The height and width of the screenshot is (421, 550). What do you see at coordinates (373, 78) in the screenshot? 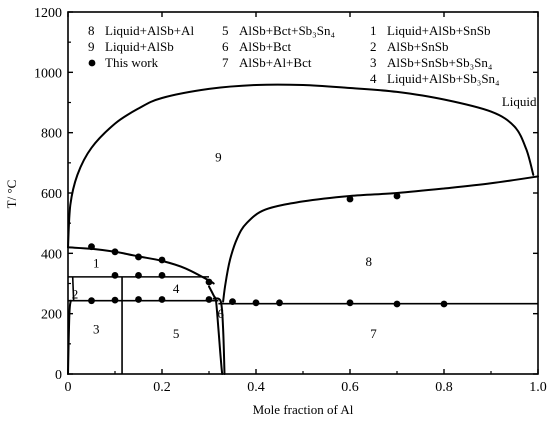
I see `legend-key: 4` at bounding box center [373, 78].